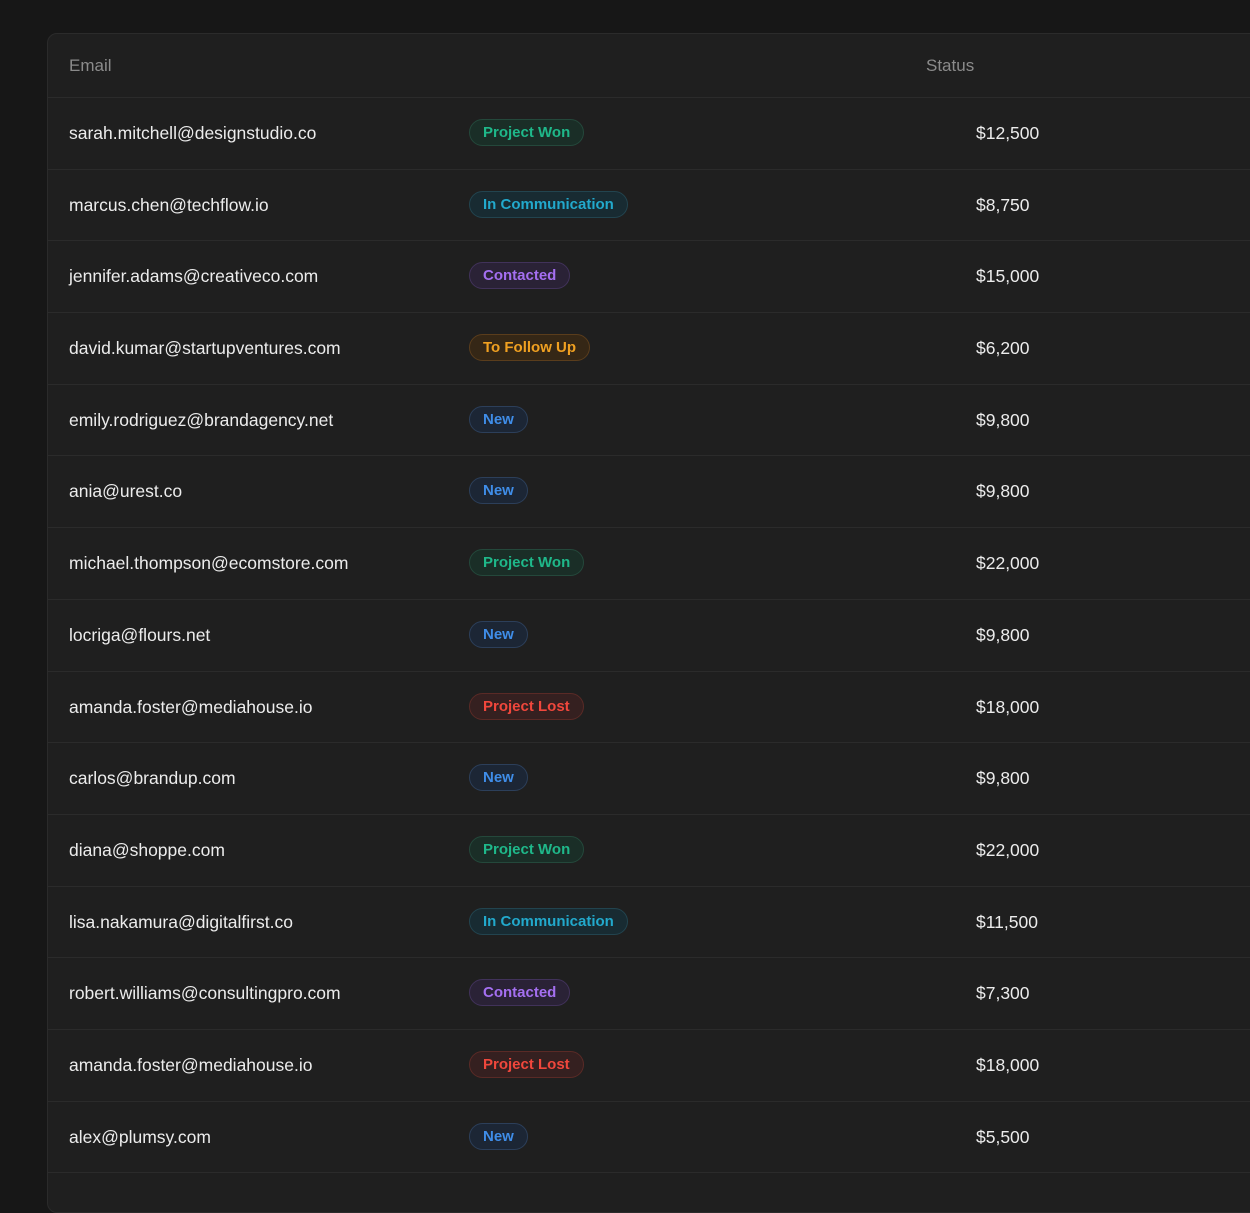  I want to click on email-cell: ania@urest.co, so click(126, 491).